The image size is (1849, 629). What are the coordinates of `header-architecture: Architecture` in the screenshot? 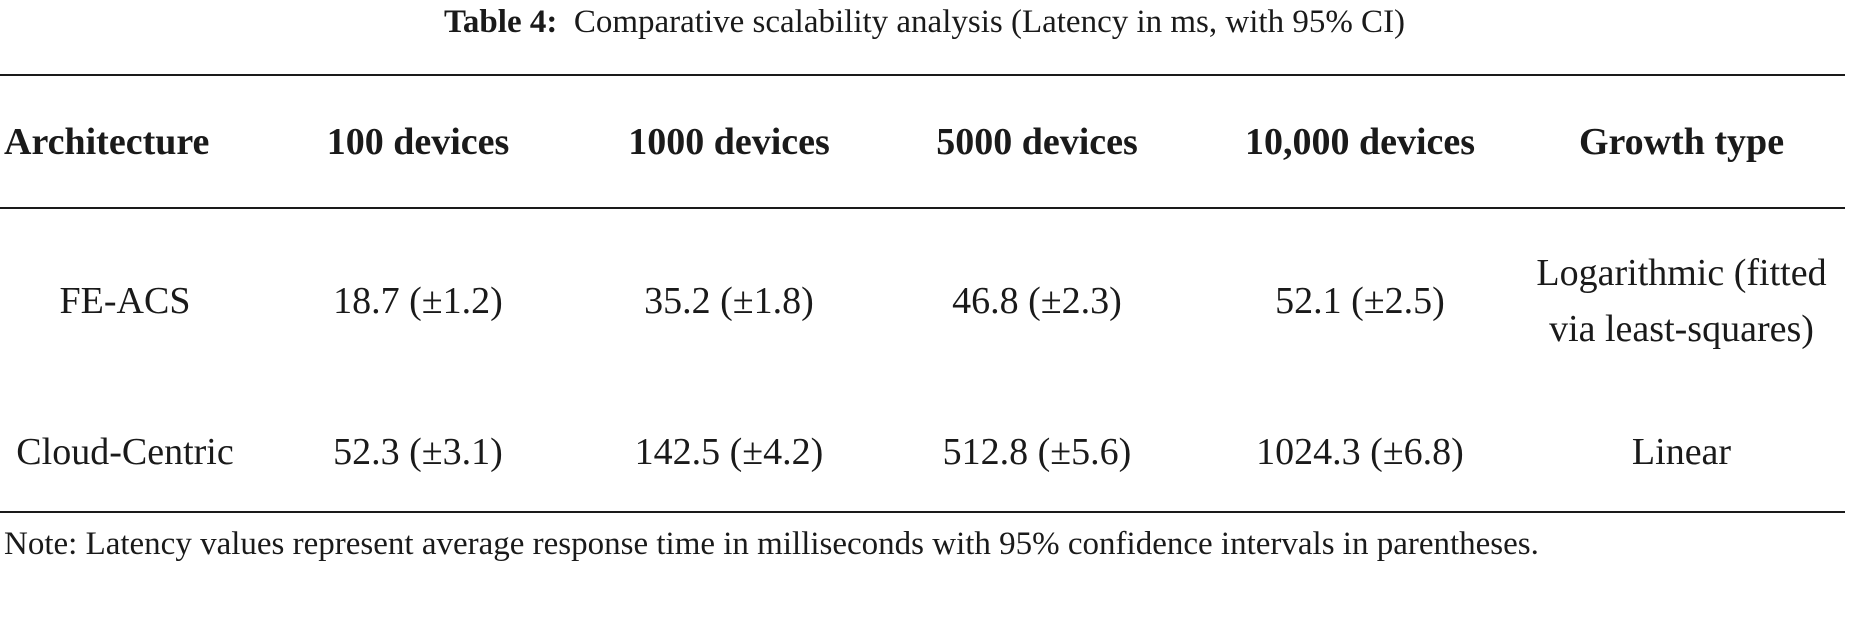 It's located at (107, 141).